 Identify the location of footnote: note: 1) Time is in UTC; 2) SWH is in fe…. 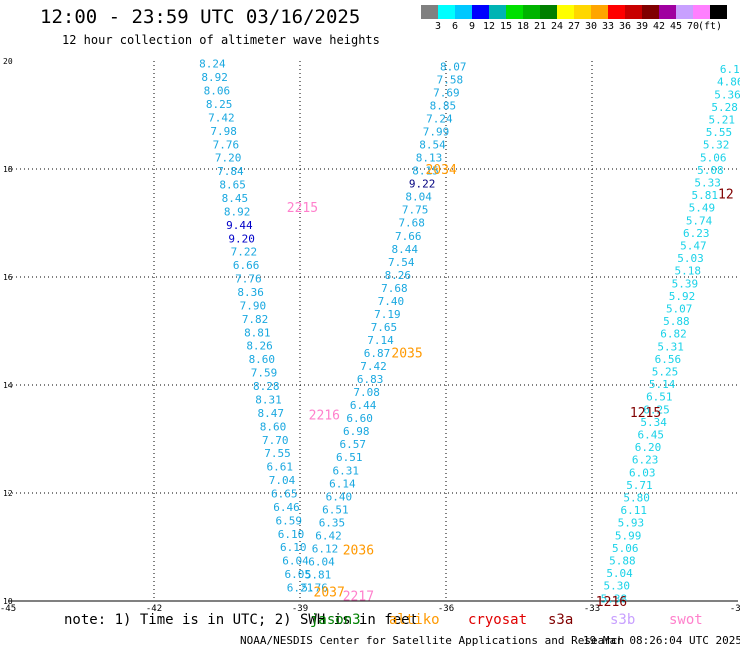
(241, 620).